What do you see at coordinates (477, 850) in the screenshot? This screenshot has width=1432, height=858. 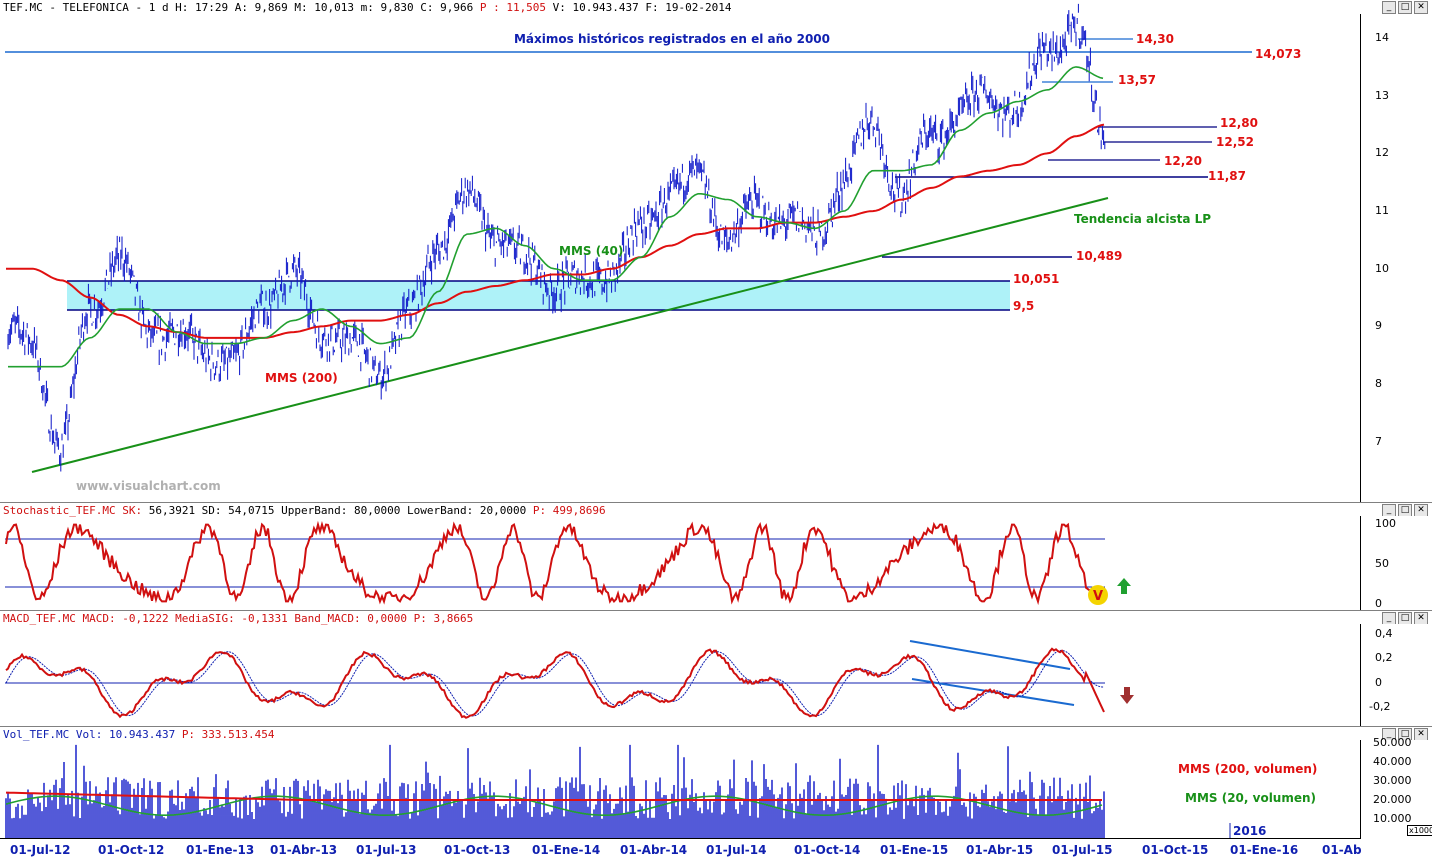 I see `x-tick-label: 01-Oct-13` at bounding box center [477, 850].